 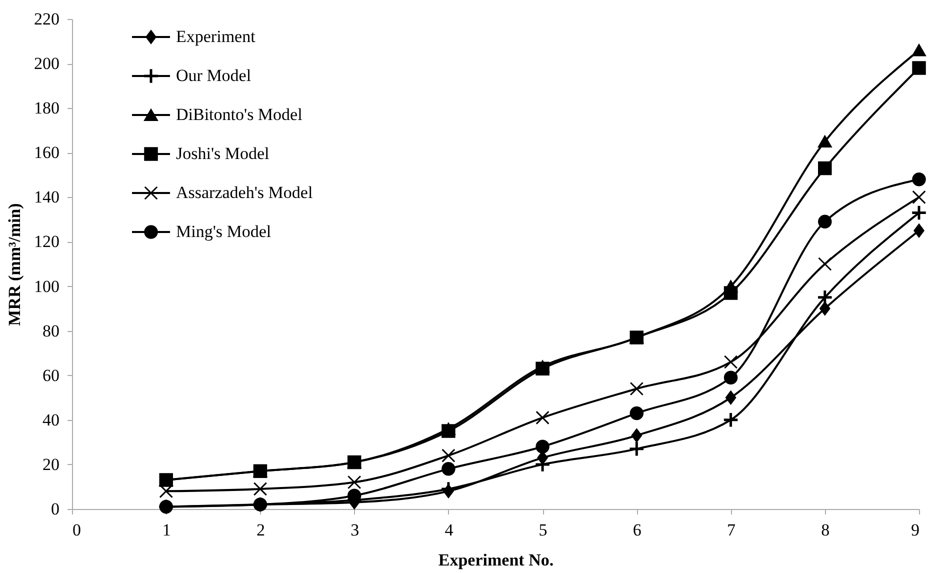 I want to click on y-tick-label: 20, so click(x=51, y=464).